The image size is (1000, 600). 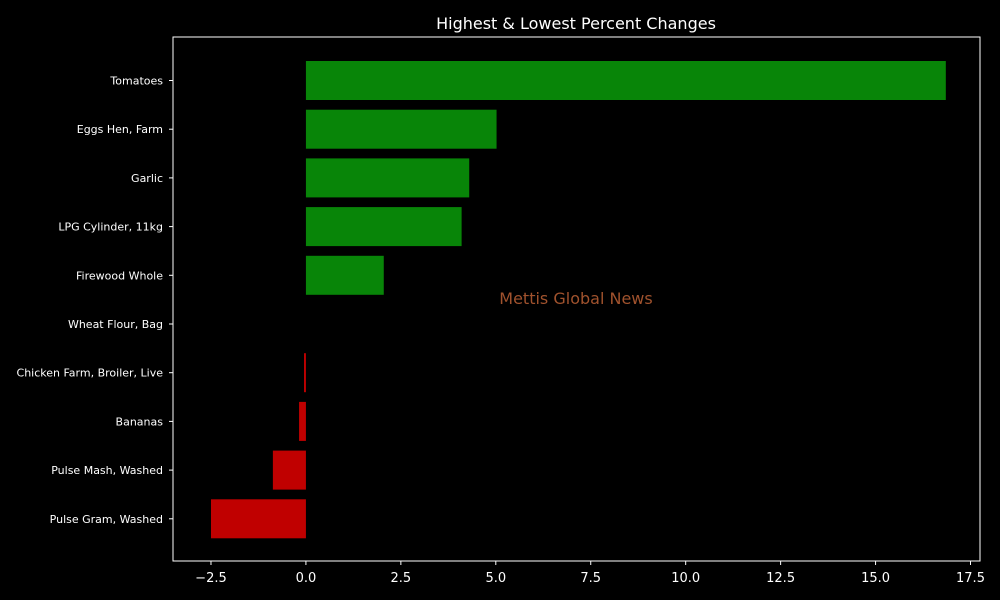 What do you see at coordinates (140, 421) in the screenshot?
I see `y-tick-label: Bananas` at bounding box center [140, 421].